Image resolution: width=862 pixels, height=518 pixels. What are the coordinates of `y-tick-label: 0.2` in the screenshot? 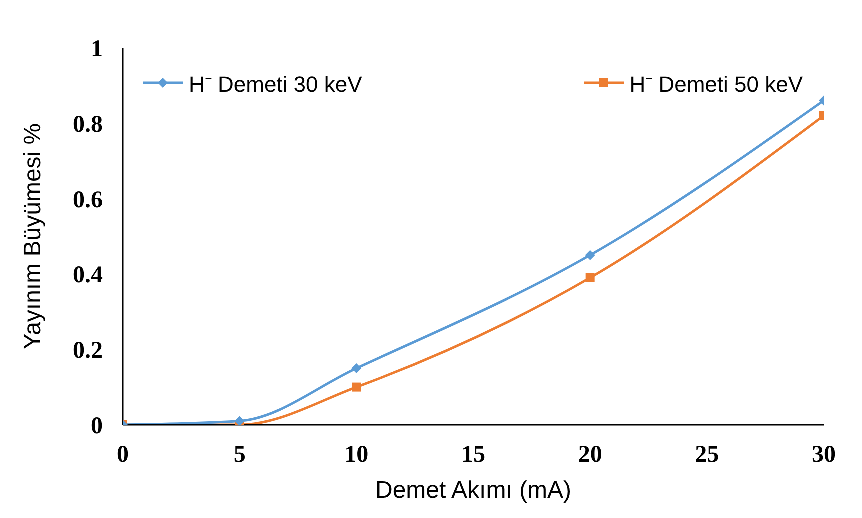 It's located at (88, 351).